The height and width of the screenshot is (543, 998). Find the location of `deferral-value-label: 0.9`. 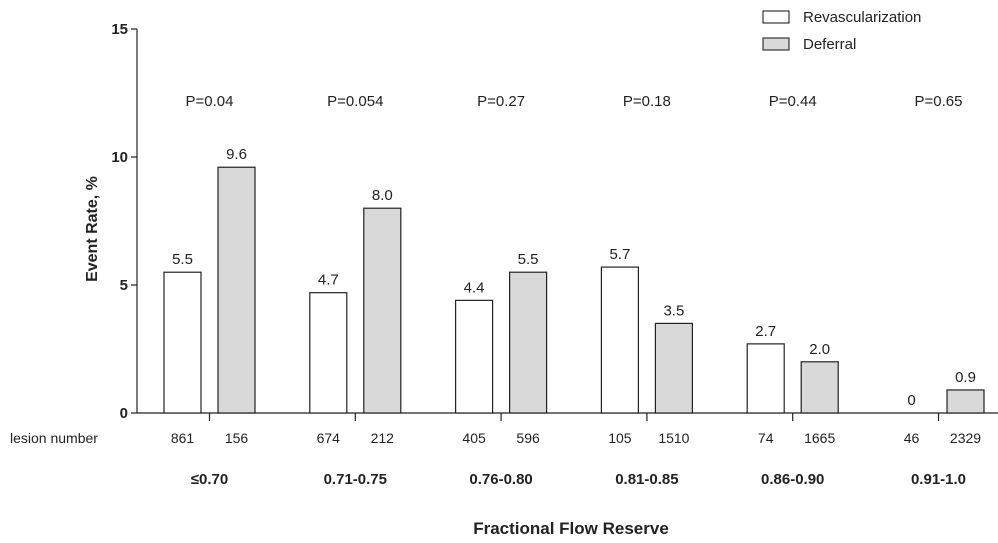

deferral-value-label: 0.9 is located at coordinates (965, 377).